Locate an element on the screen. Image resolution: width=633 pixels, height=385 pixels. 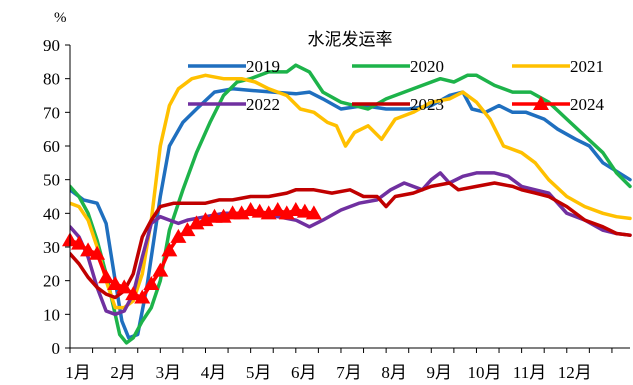
x-tick-label: 7月 is located at coordinates (349, 372).